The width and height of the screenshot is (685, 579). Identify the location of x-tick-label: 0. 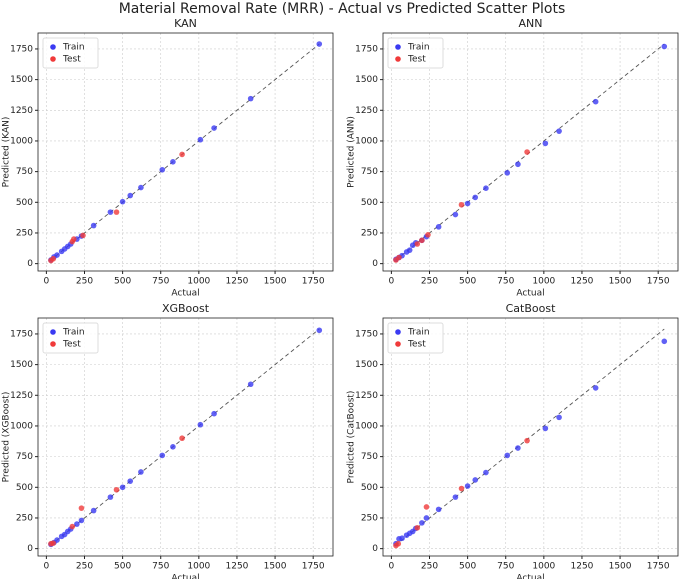
(47, 282).